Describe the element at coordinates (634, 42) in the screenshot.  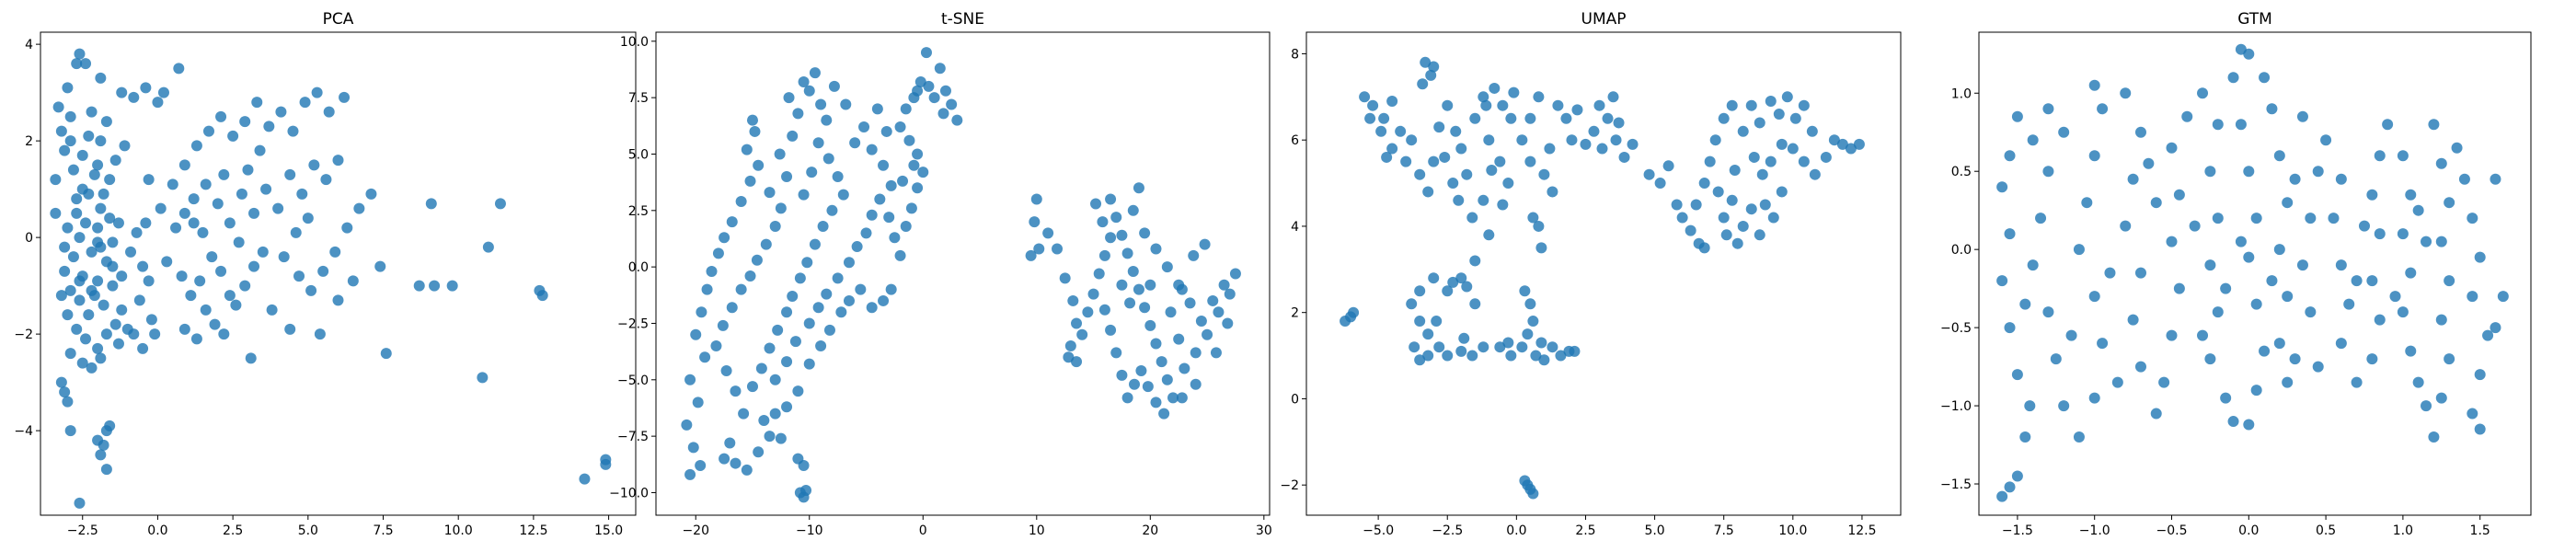
I see `tsne-y-tick-label: 10.0` at that location.